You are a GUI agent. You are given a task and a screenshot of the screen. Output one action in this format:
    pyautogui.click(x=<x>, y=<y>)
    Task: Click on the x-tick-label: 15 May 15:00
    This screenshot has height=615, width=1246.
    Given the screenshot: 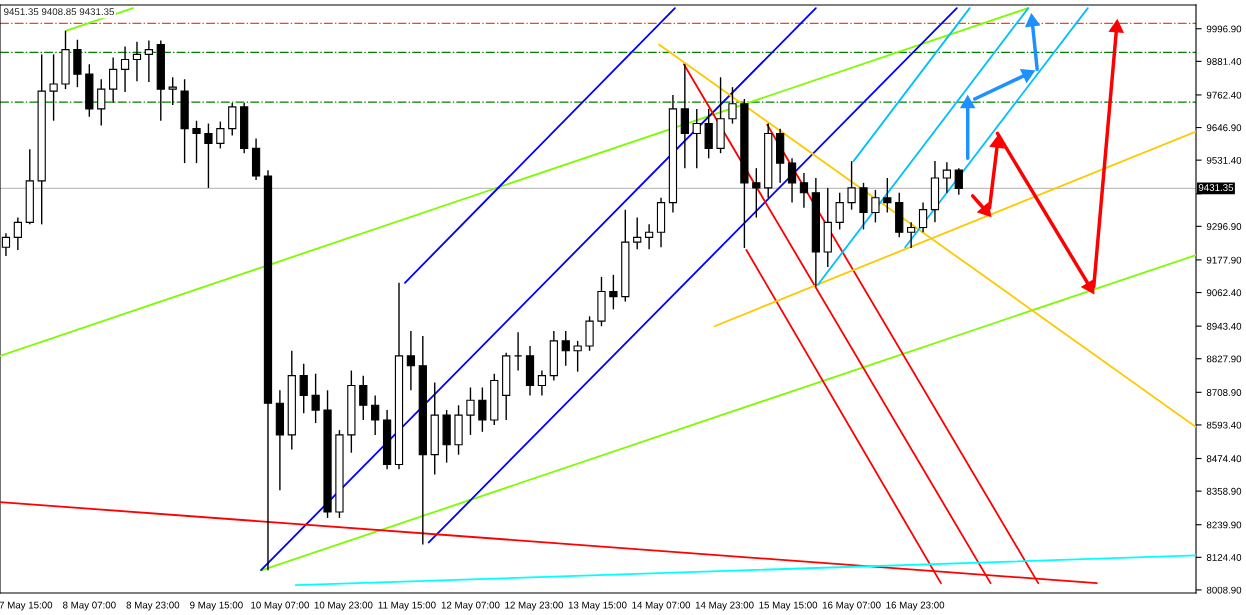 What is the action you would take?
    pyautogui.click(x=788, y=606)
    